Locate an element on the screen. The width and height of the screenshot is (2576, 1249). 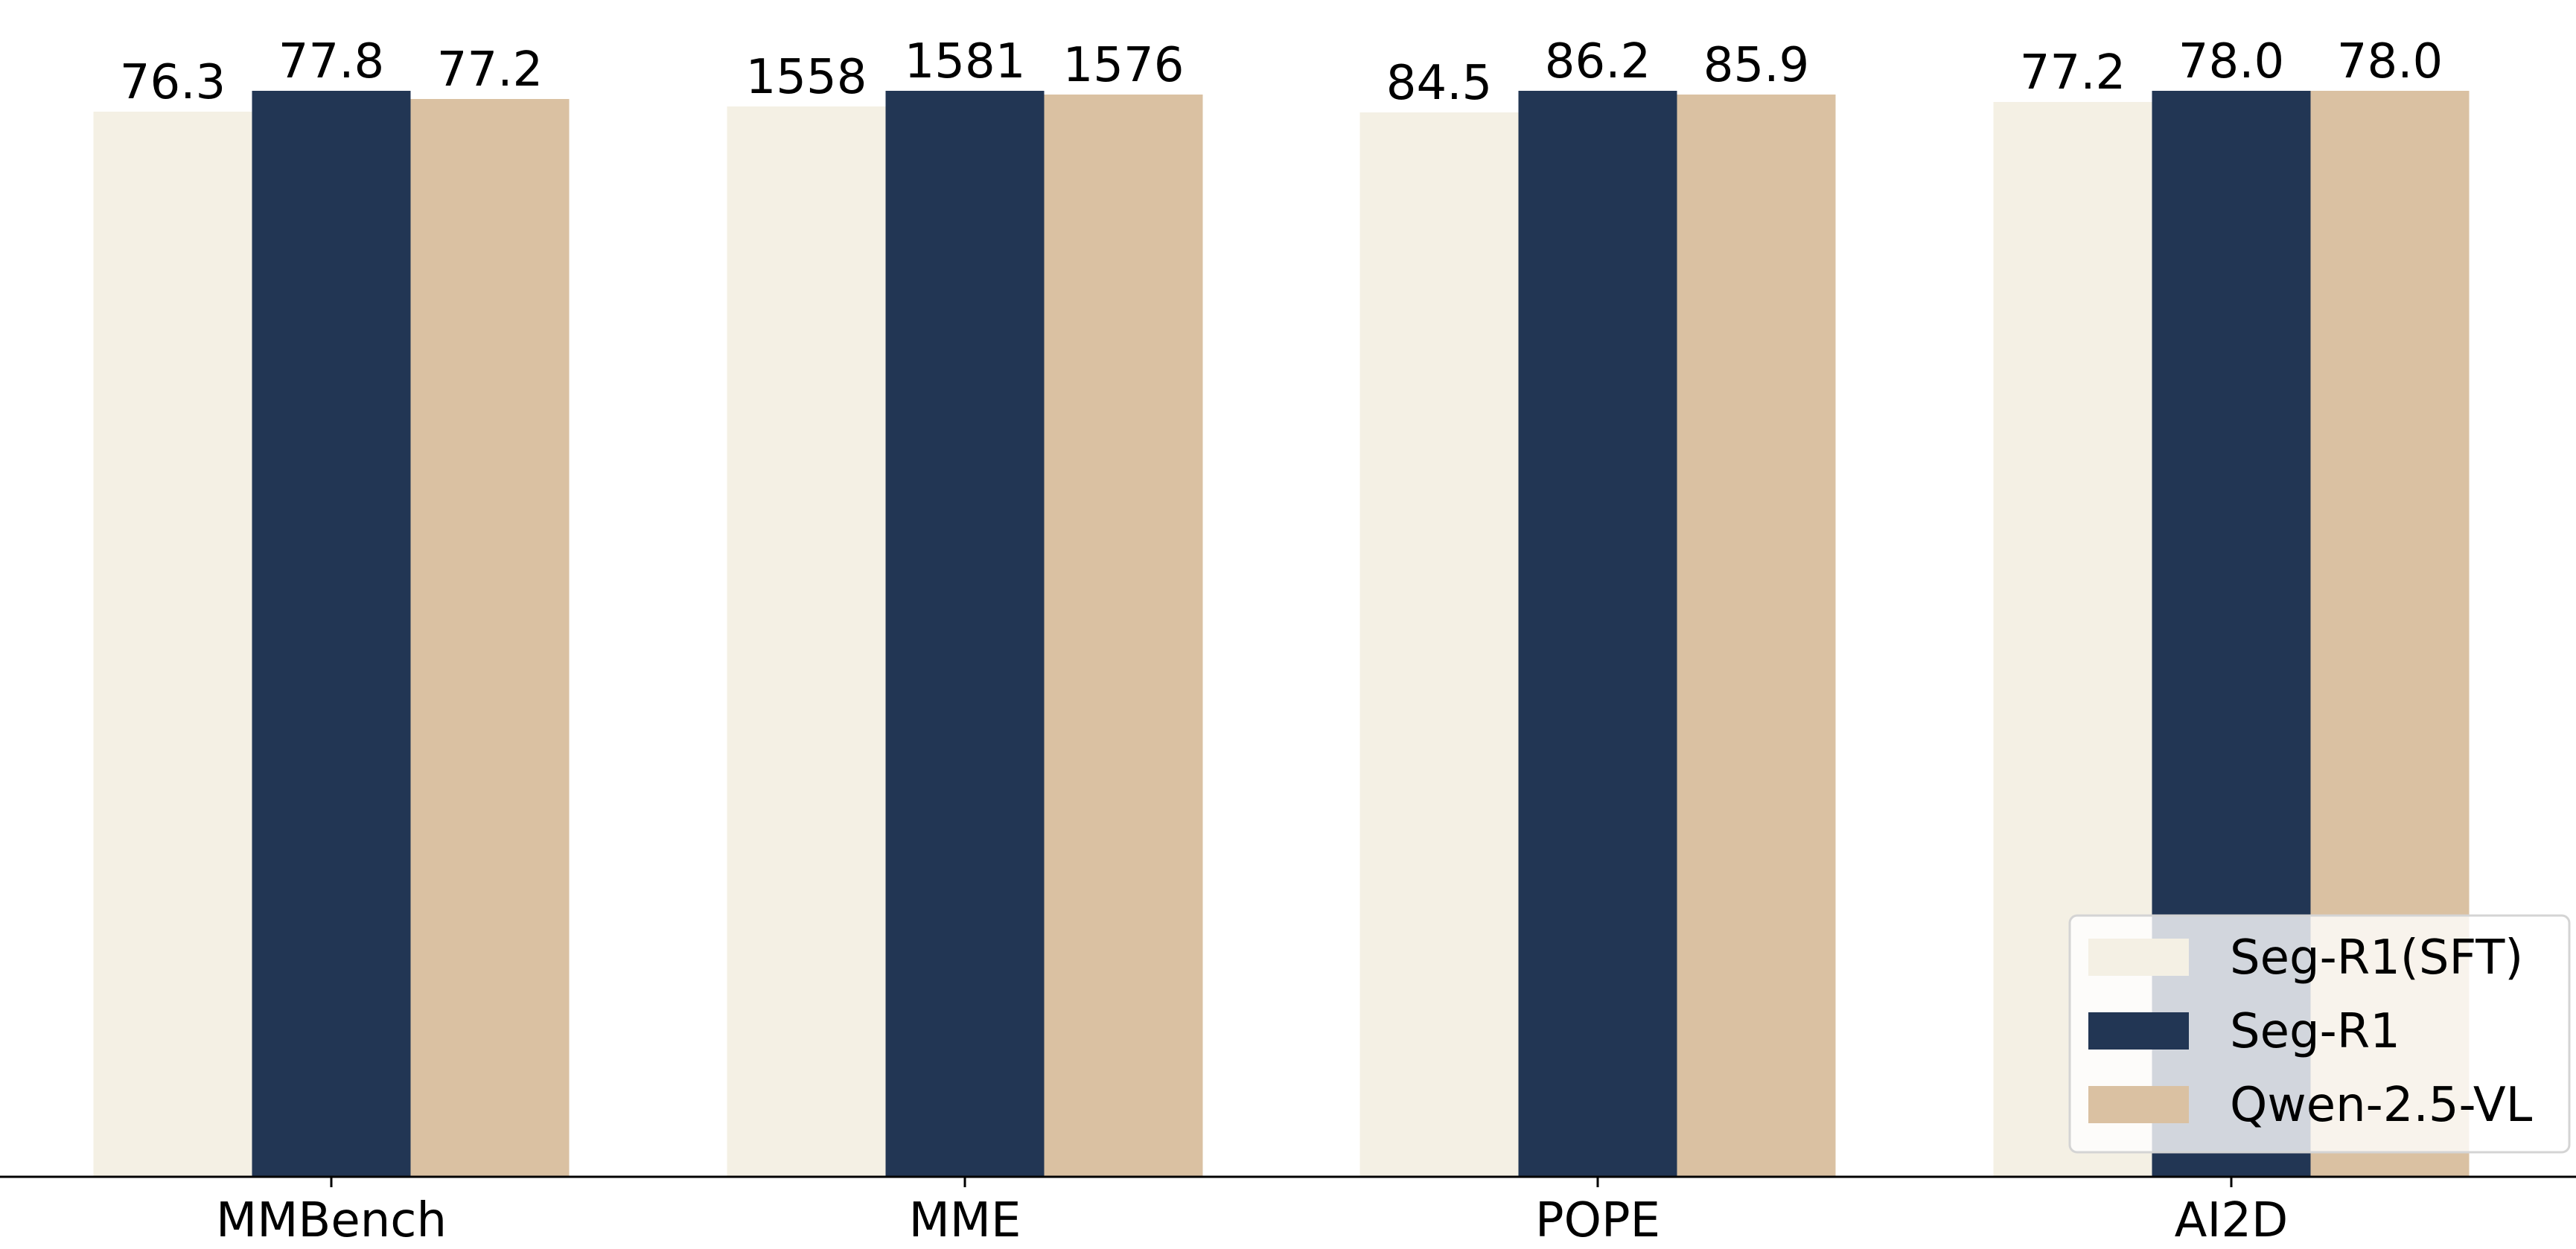
legend-label: Seg-R1(SFT) is located at coordinates (2376, 958).